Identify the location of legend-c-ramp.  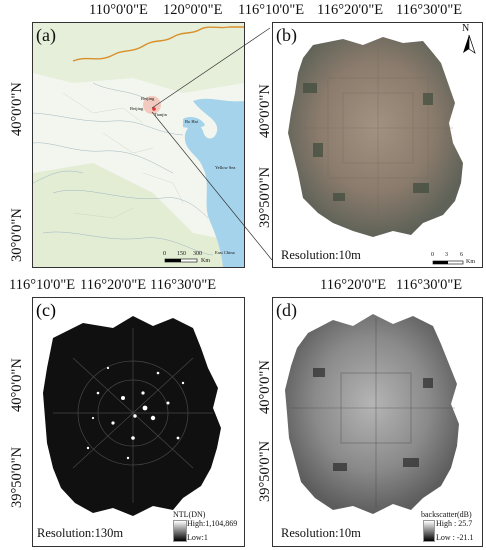
(180, 531).